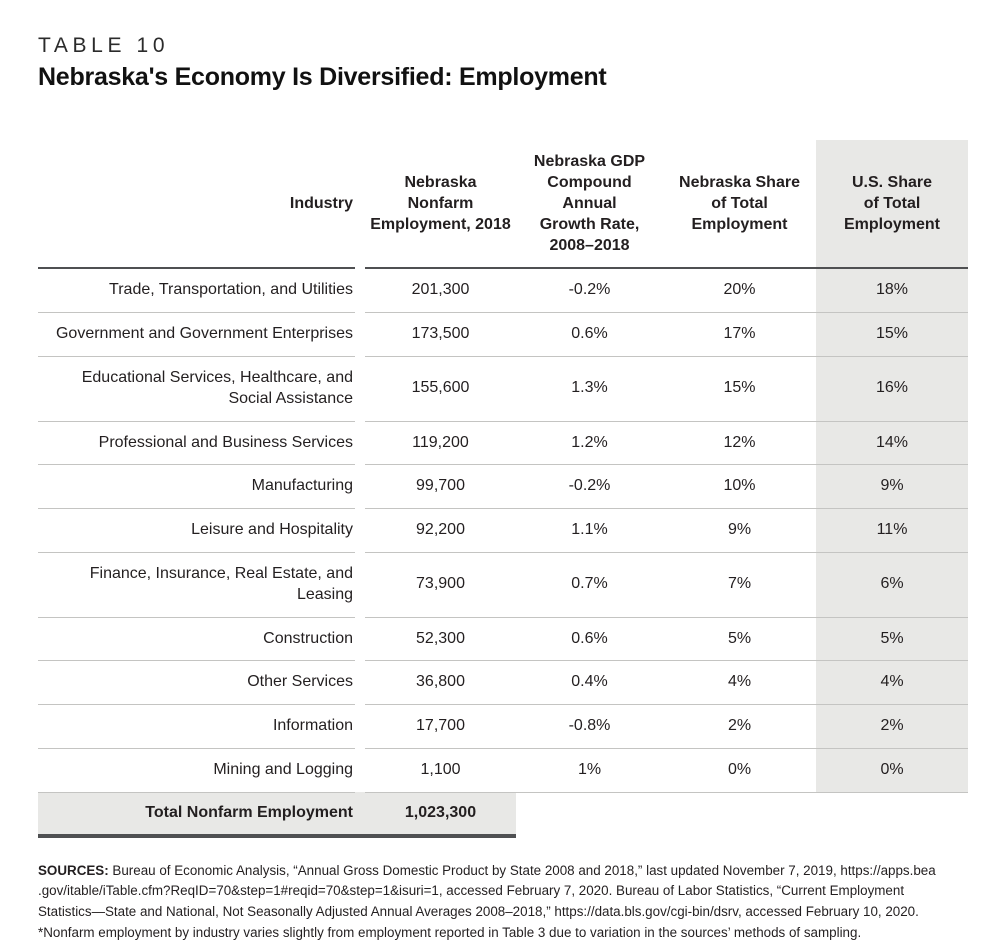 This screenshot has height=944, width=1000. Describe the element at coordinates (589, 770) in the screenshot. I see `growth-cell: 1%` at that location.